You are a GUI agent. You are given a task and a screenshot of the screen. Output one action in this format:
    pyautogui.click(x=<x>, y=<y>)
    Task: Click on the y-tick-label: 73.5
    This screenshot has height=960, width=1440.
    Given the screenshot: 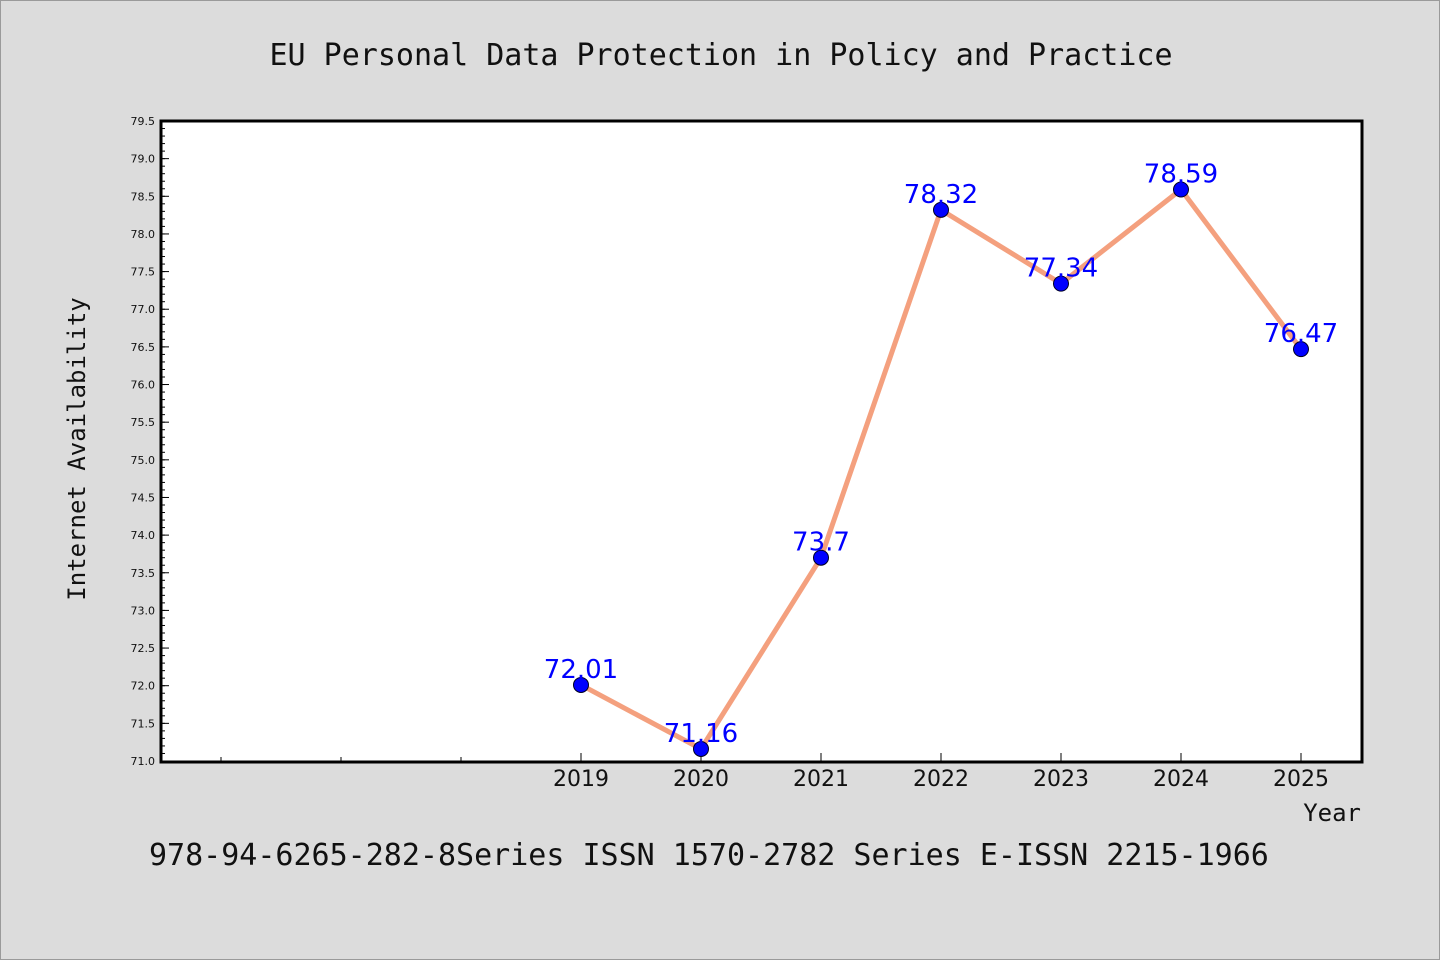 What is the action you would take?
    pyautogui.click(x=143, y=573)
    